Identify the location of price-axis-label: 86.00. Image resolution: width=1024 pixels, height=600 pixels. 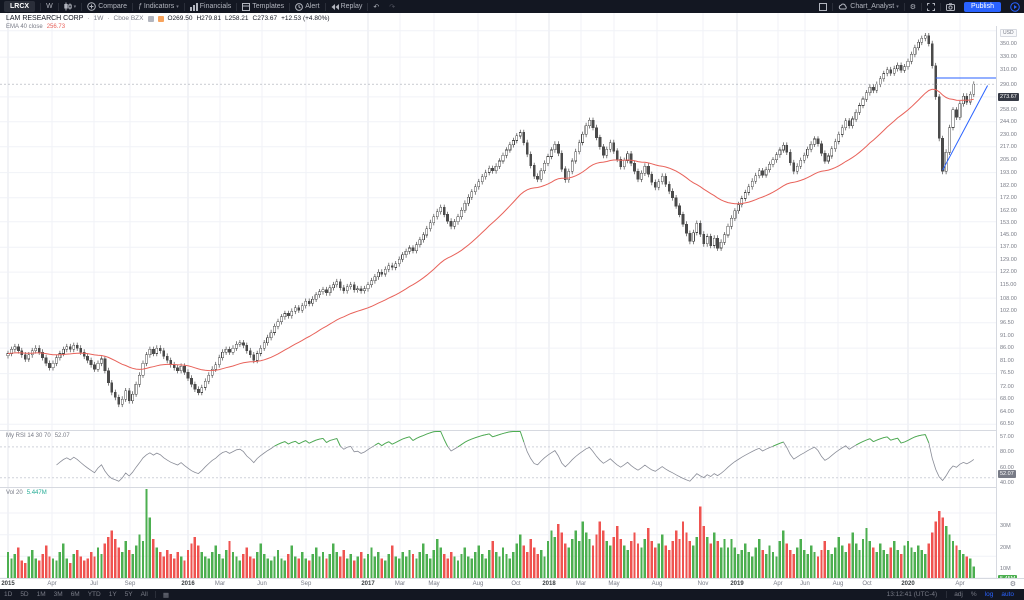
(1007, 348).